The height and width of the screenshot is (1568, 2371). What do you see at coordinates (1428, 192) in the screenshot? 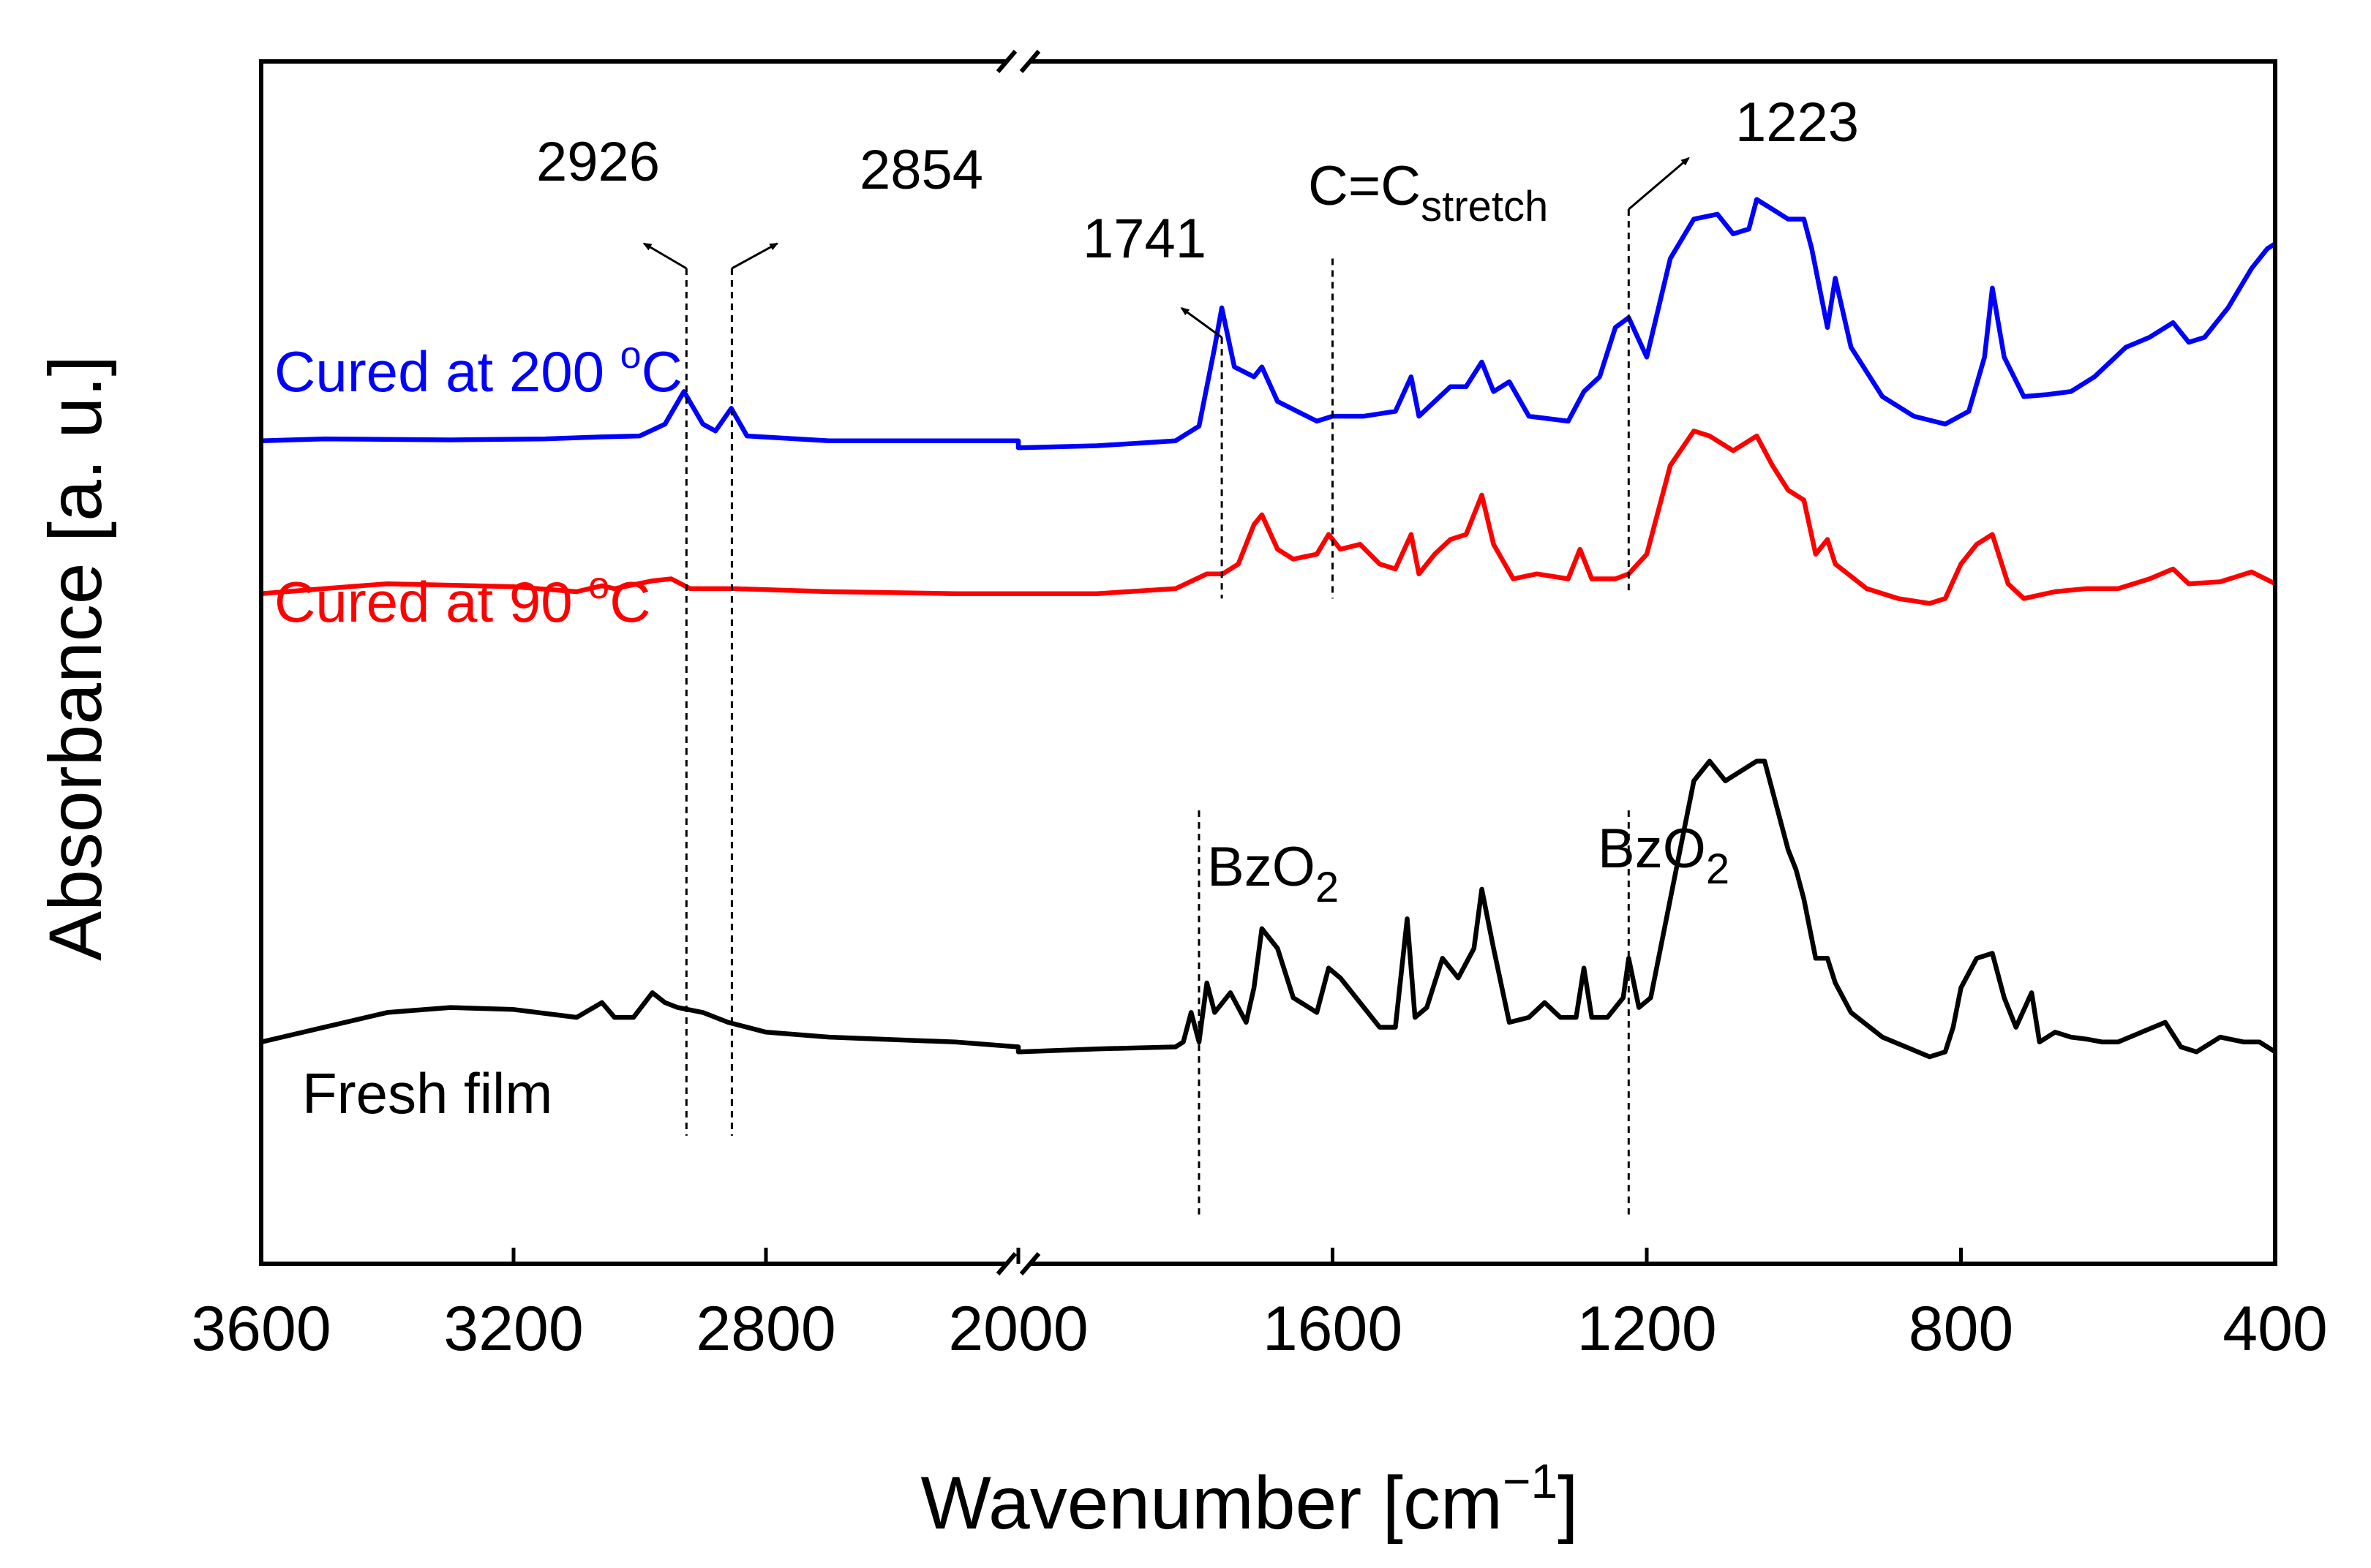
I see `annotation-c-c-stretch: C=Cstretch` at bounding box center [1428, 192].